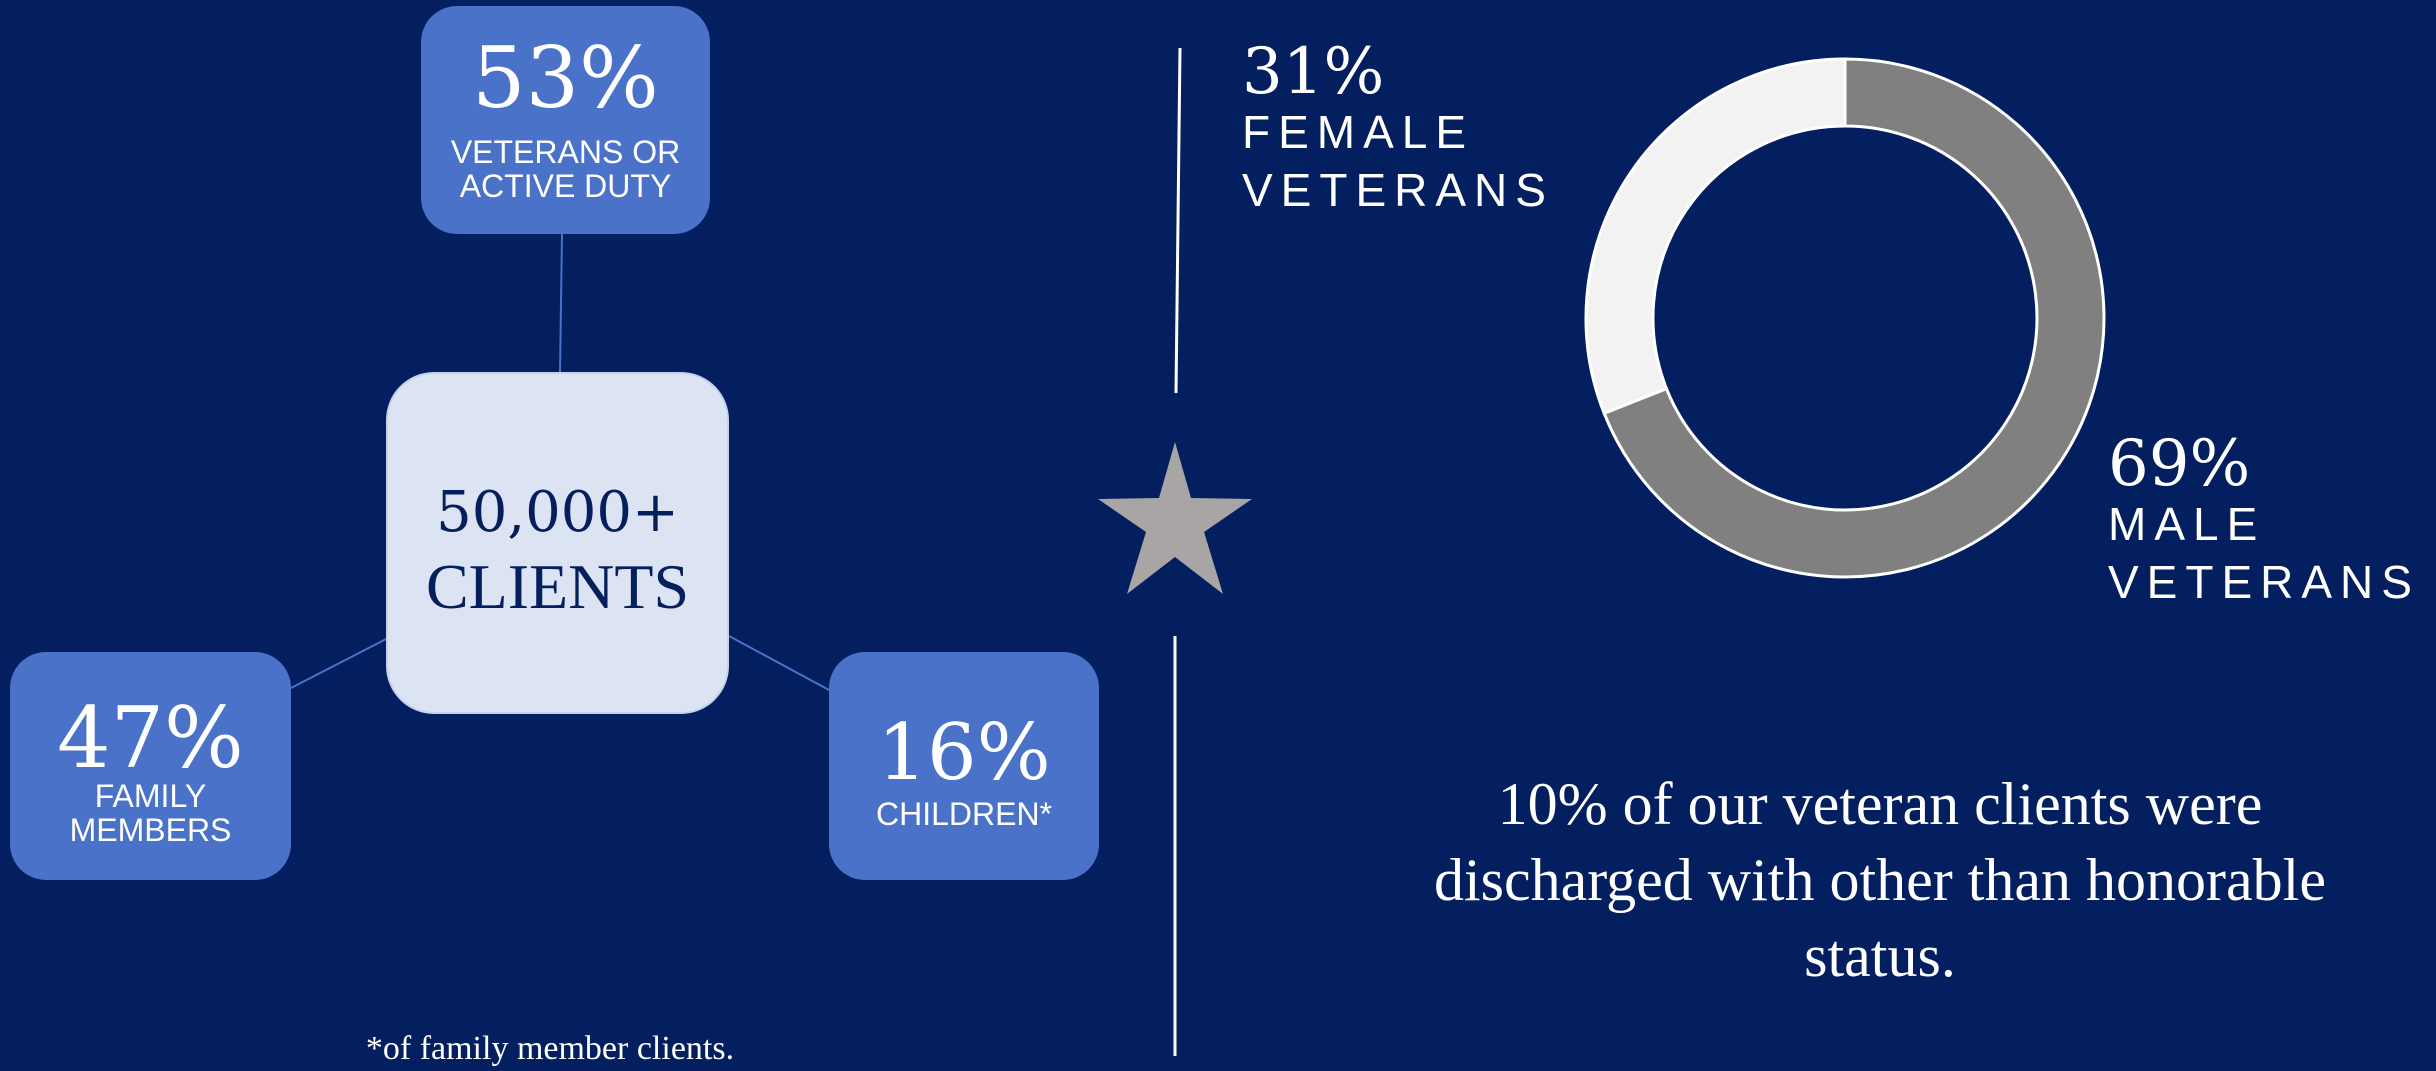 The height and width of the screenshot is (1071, 2436). What do you see at coordinates (779, 663) in the screenshot?
I see `connector-right` at bounding box center [779, 663].